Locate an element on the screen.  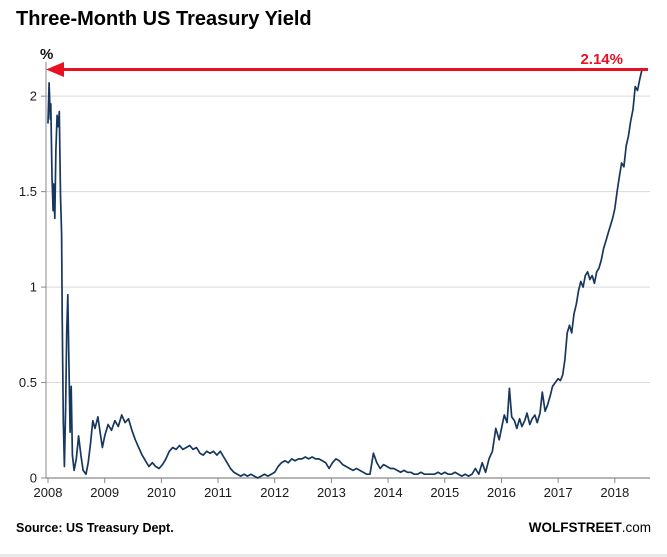
x-tick-label: 2009 is located at coordinates (104, 492).